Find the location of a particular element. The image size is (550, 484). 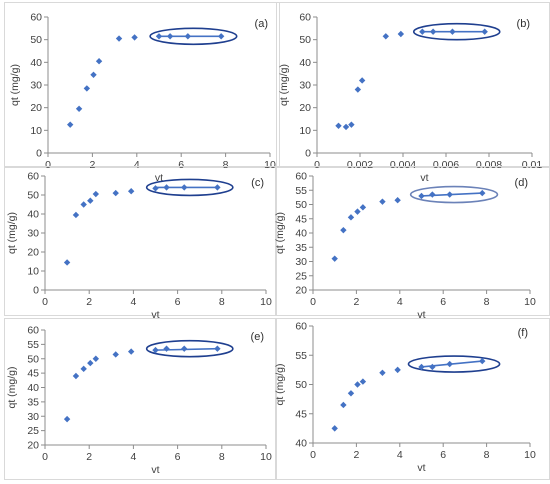

x-tick-label: 0.01 is located at coordinates (532, 165).